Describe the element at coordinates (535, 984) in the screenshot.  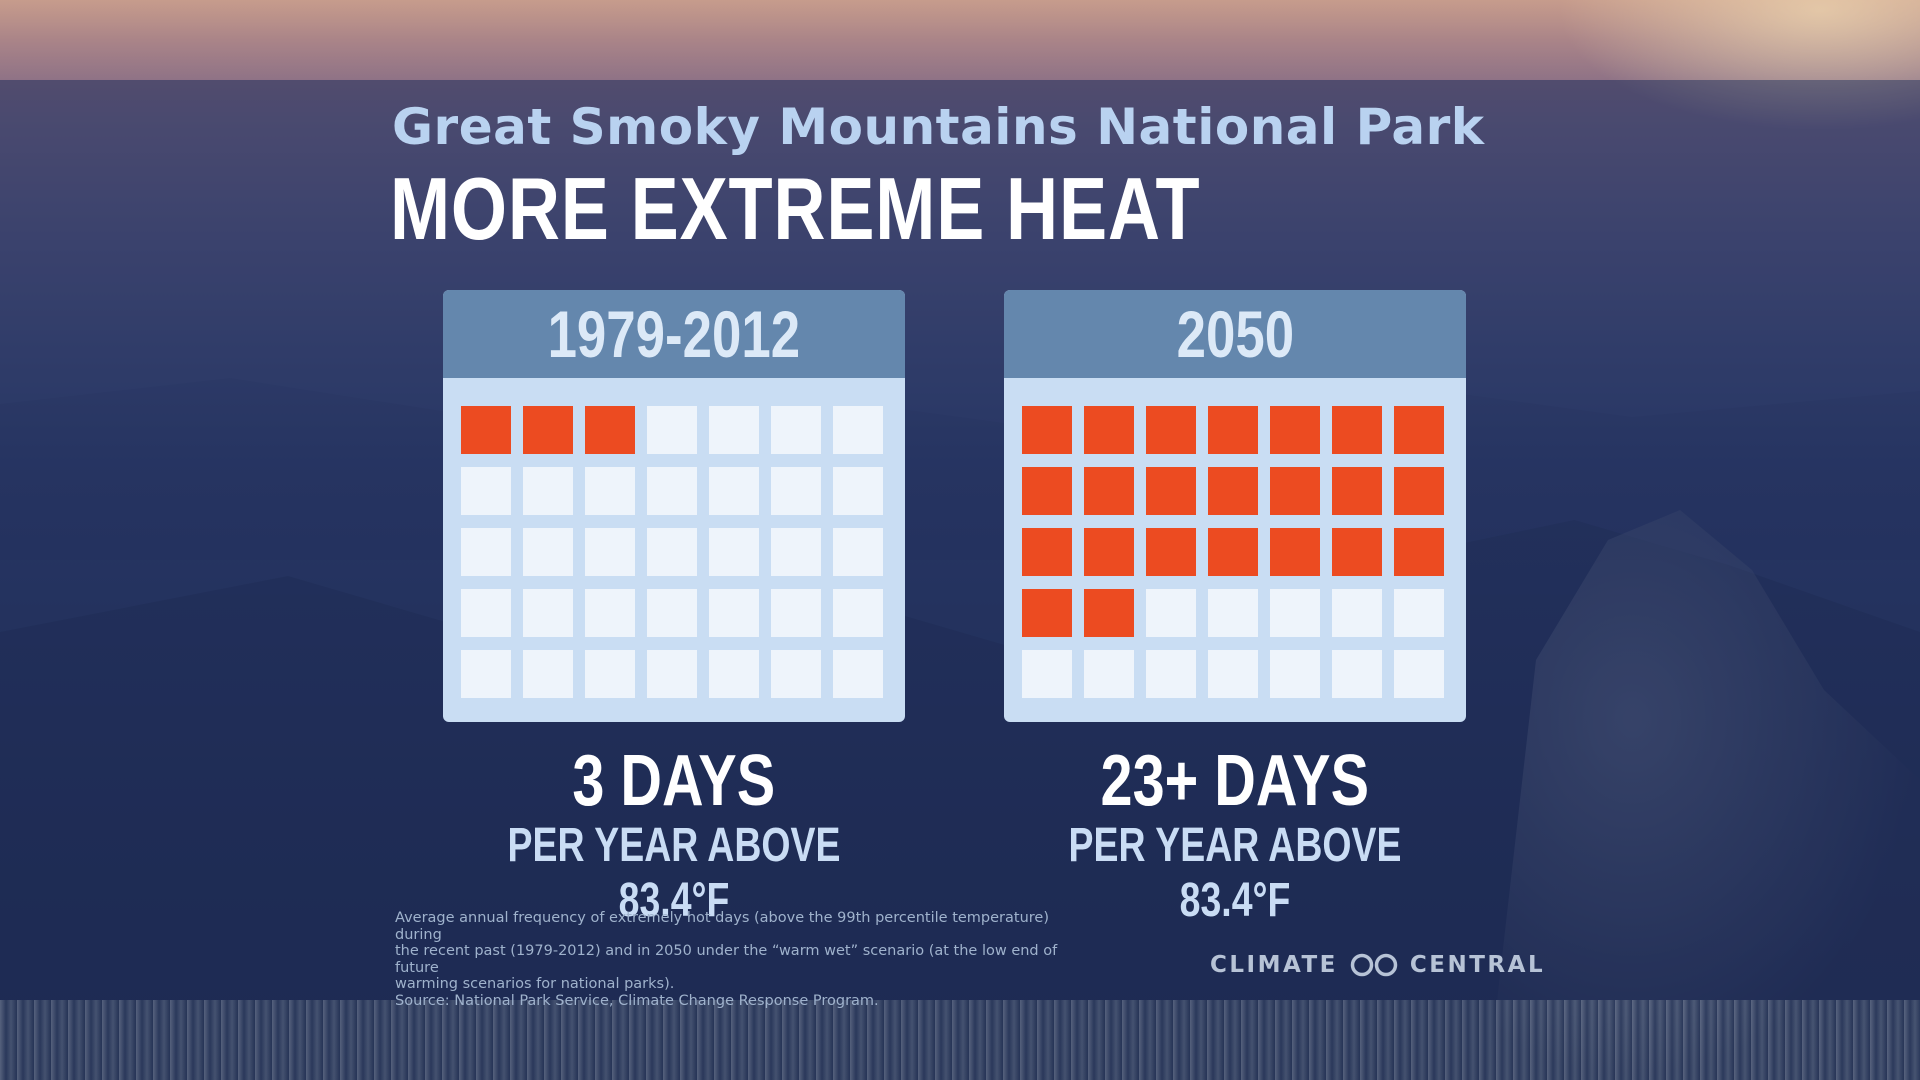
I see `footnote-line: warming scenarios for national parks).` at that location.